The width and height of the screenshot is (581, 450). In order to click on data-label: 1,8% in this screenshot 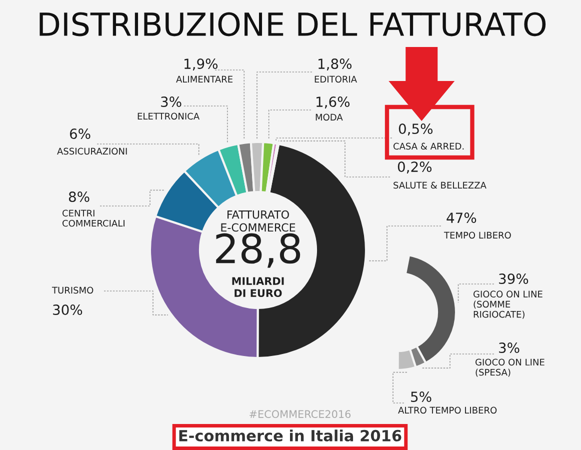, I will do `click(335, 64)`.